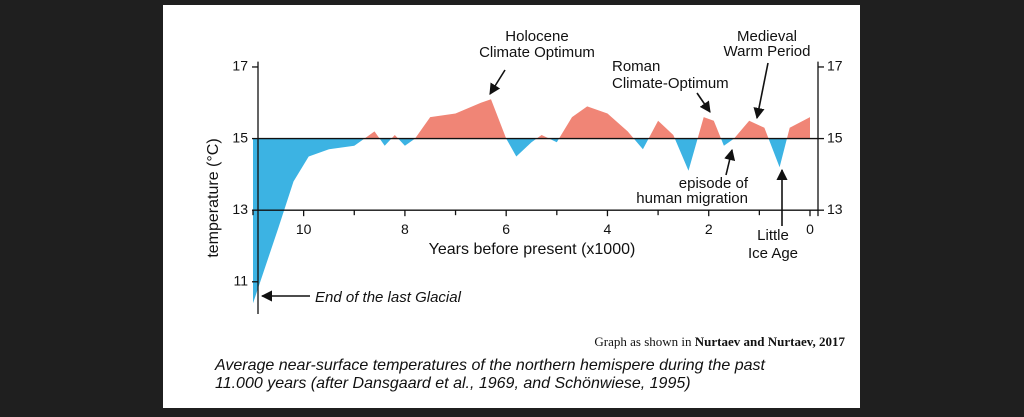 The height and width of the screenshot is (417, 1024). I want to click on y-tick-label: 15, so click(240, 137).